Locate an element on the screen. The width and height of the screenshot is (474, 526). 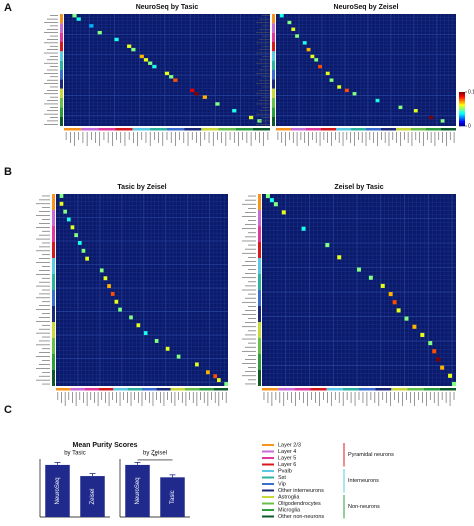
legend-group: Non-neurons is located at coordinates (364, 507).